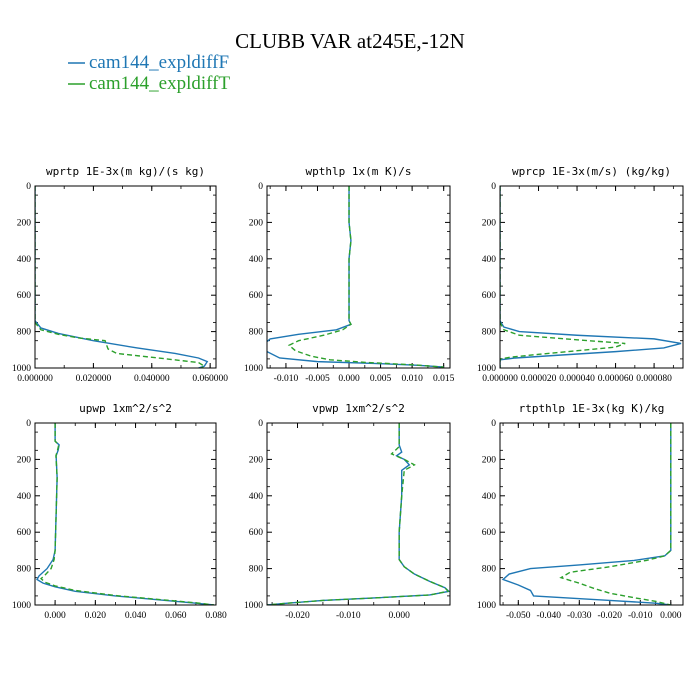 The width and height of the screenshot is (700, 700). I want to click on x-tick-label: 0.060, so click(176, 616).